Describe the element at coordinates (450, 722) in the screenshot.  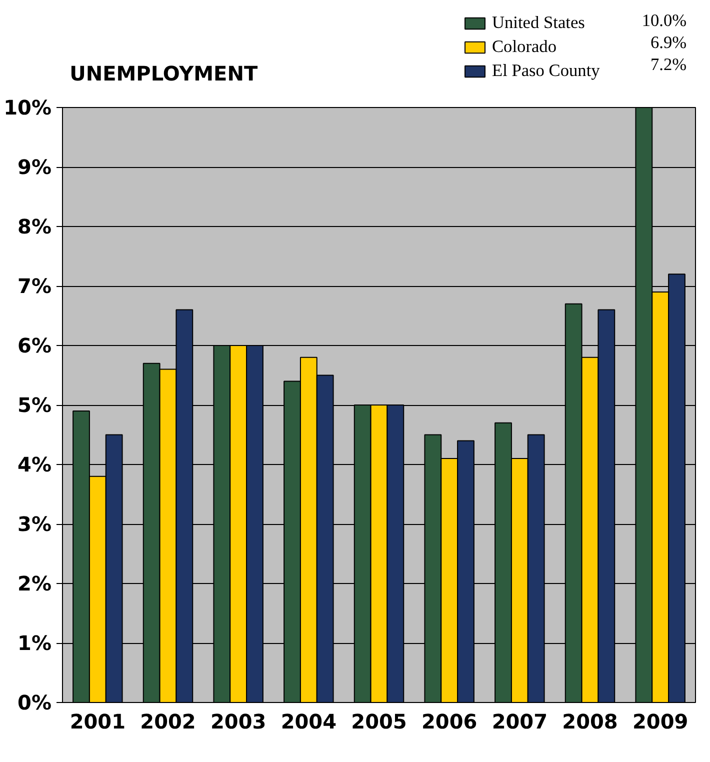
I see `x-tick-label: 2006` at that location.